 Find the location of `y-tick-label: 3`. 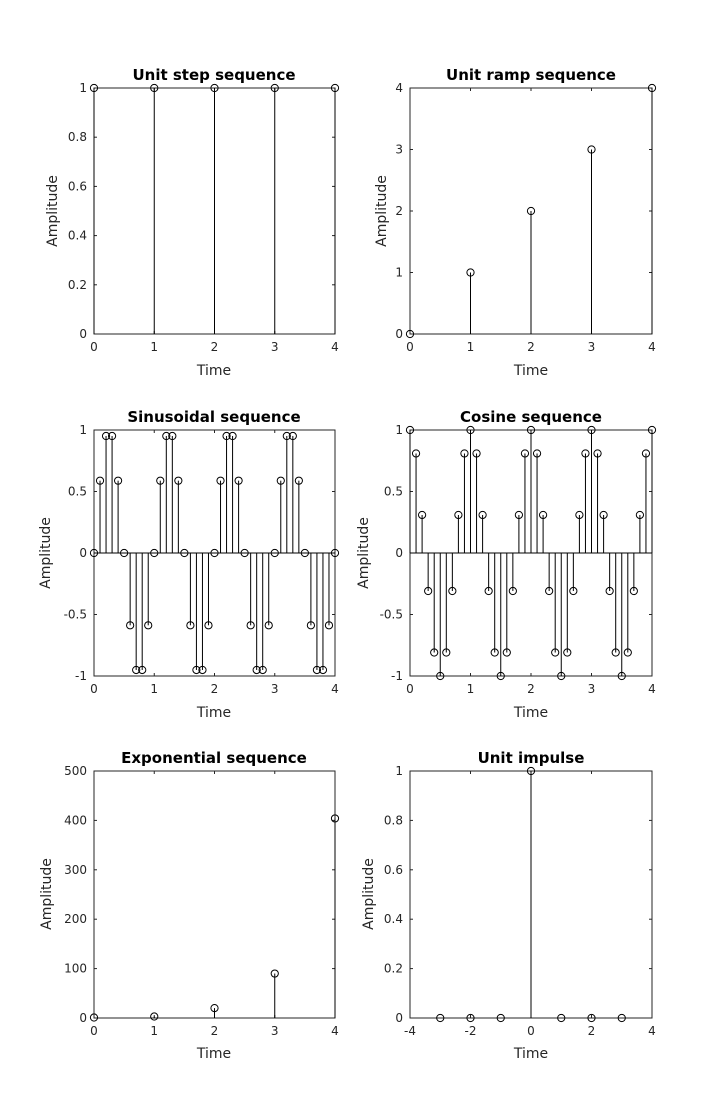

y-tick-label: 3 is located at coordinates (399, 150).